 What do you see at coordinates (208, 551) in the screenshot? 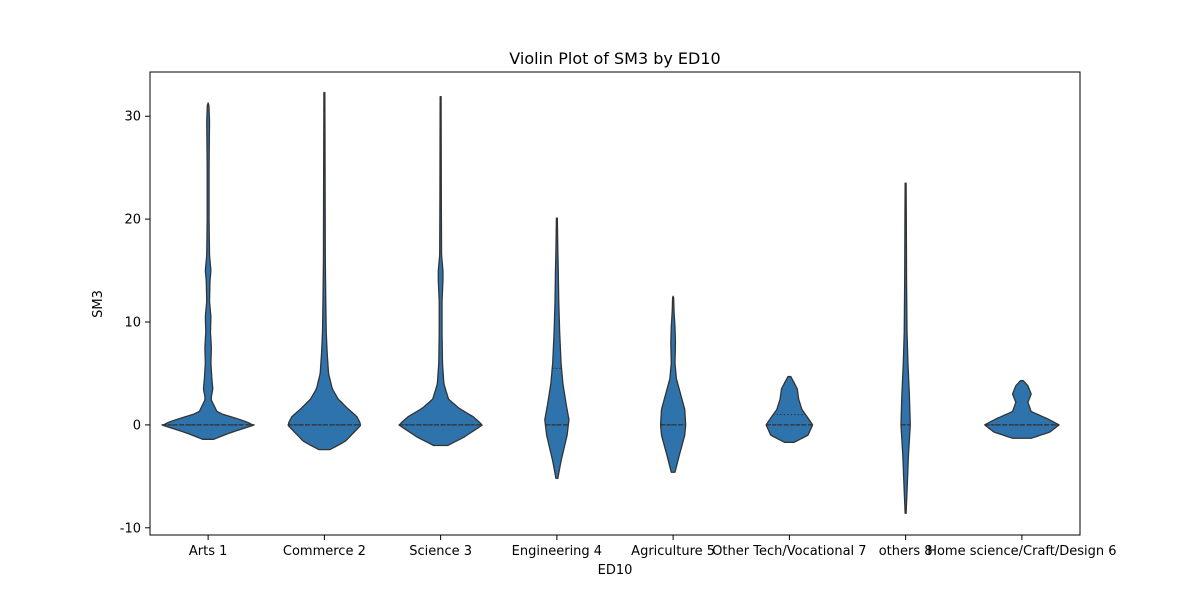
I see `x-tick-label: Arts 1` at bounding box center [208, 551].